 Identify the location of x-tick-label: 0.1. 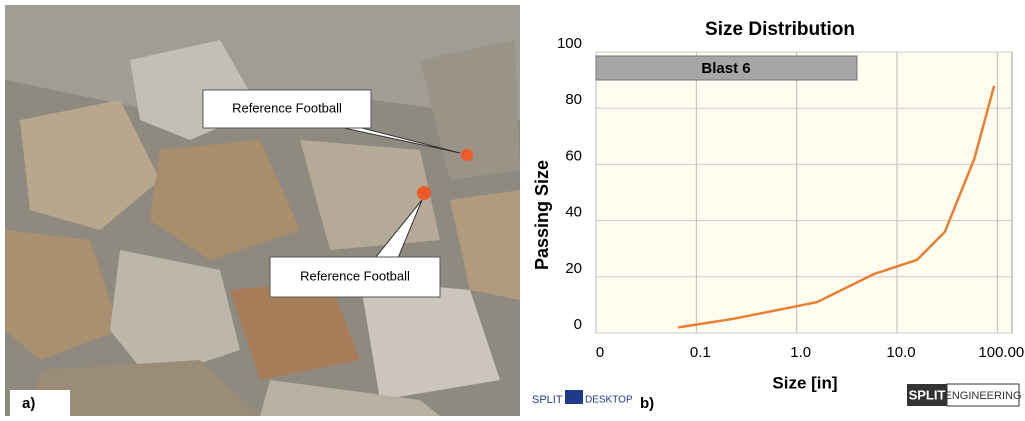
(700, 352).